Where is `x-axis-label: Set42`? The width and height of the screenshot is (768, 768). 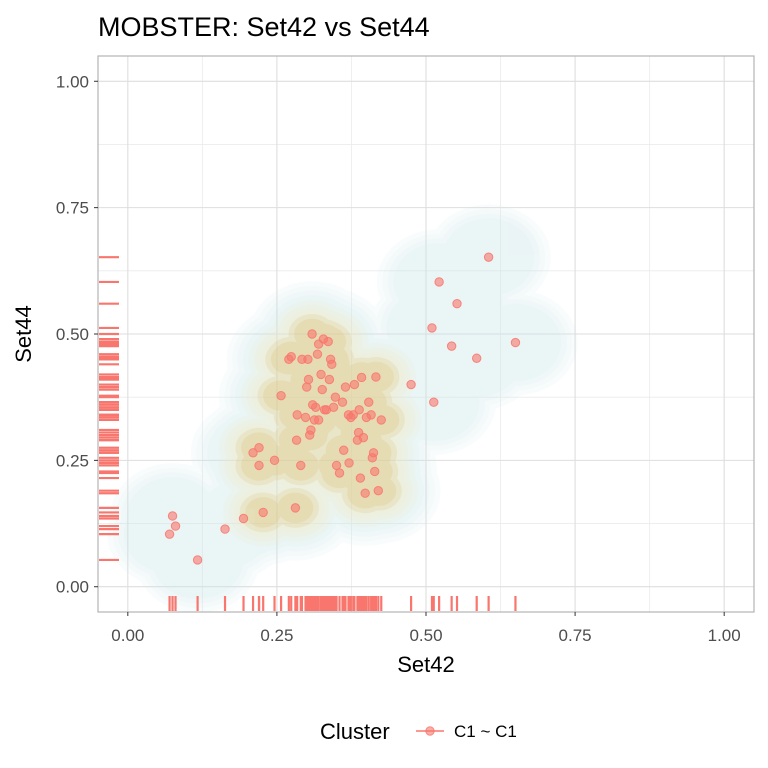
x-axis-label: Set42 is located at coordinates (426, 664).